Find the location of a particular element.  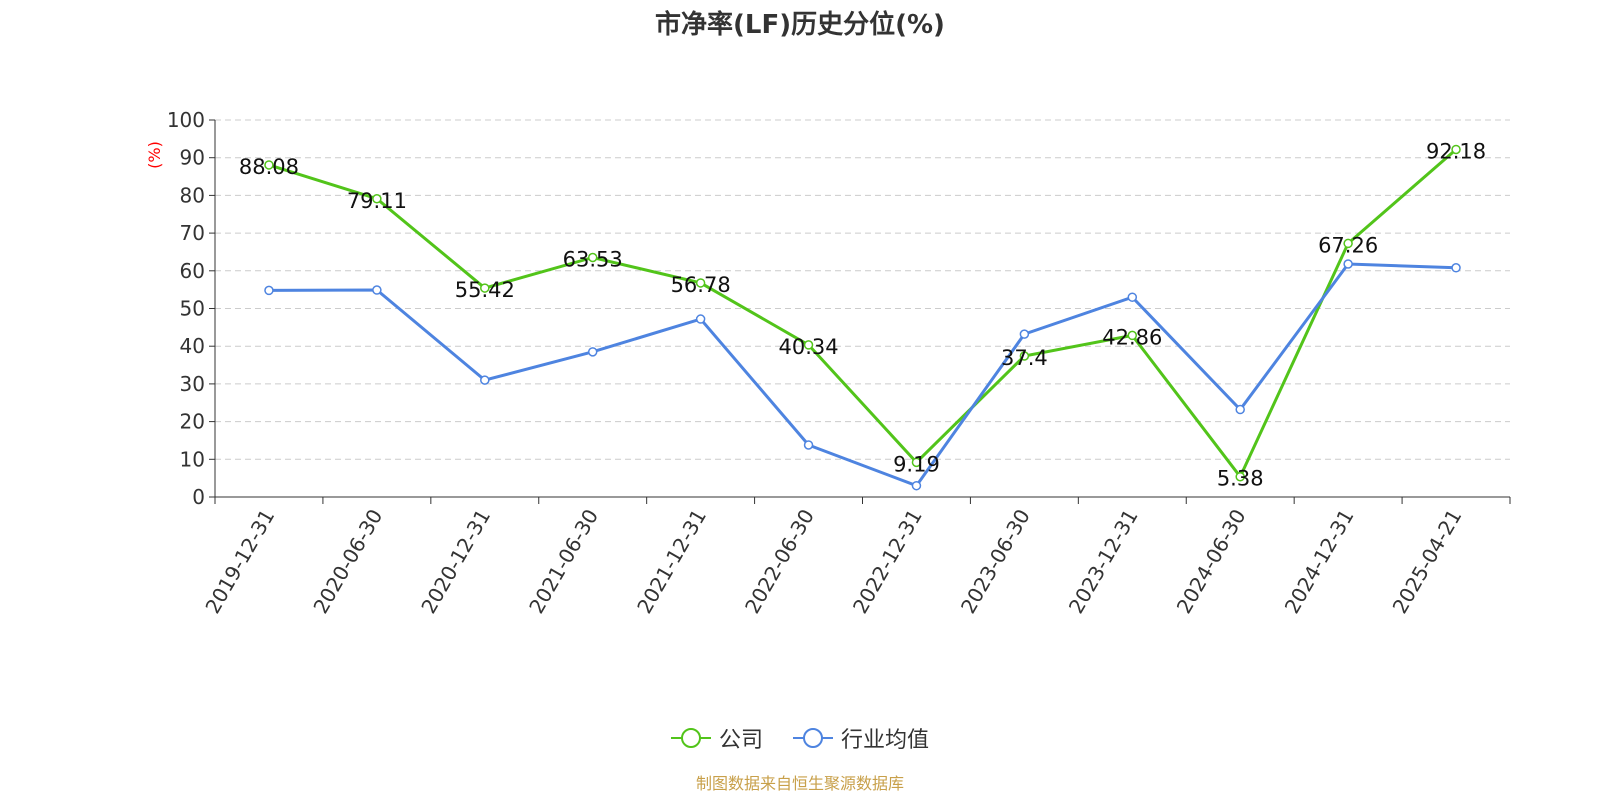

data-label: 63.53 is located at coordinates (593, 259).